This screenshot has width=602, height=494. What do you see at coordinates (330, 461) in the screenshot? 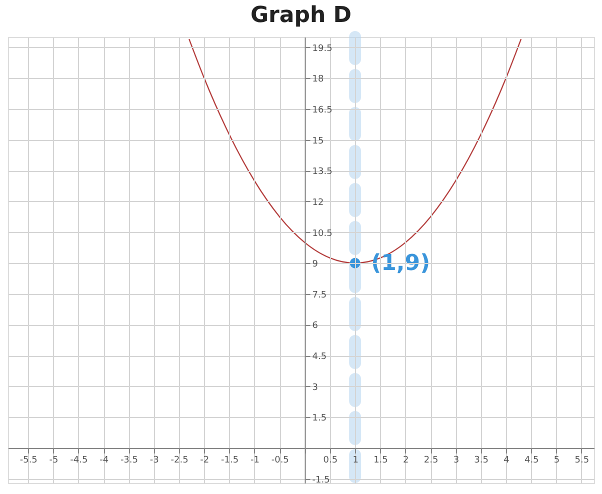
I see `x-tick-label: 0.5` at bounding box center [330, 461].